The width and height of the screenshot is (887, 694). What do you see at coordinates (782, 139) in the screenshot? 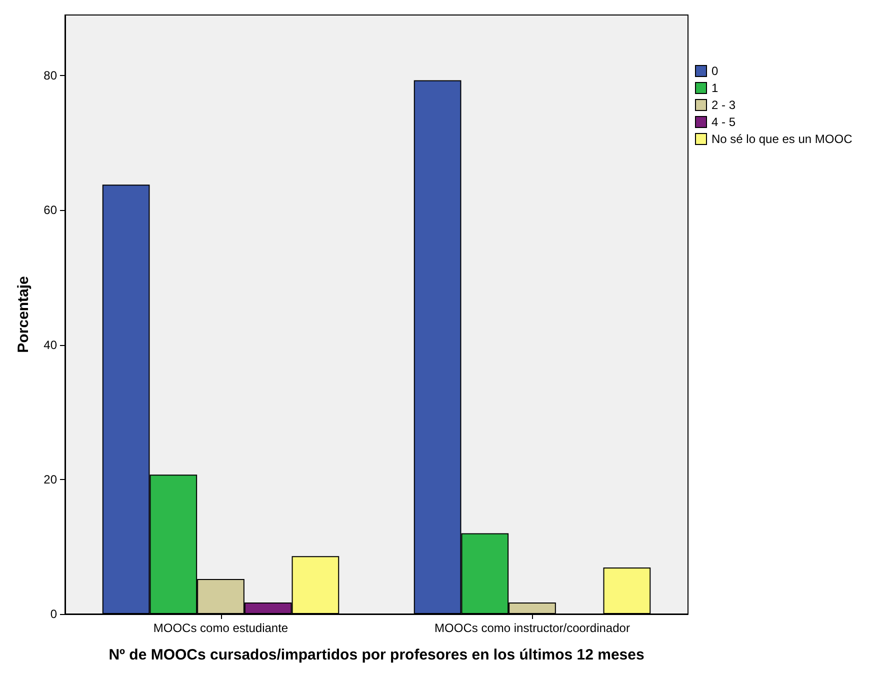
I see `legend-label: No sé lo que es un MOOC` at bounding box center [782, 139].